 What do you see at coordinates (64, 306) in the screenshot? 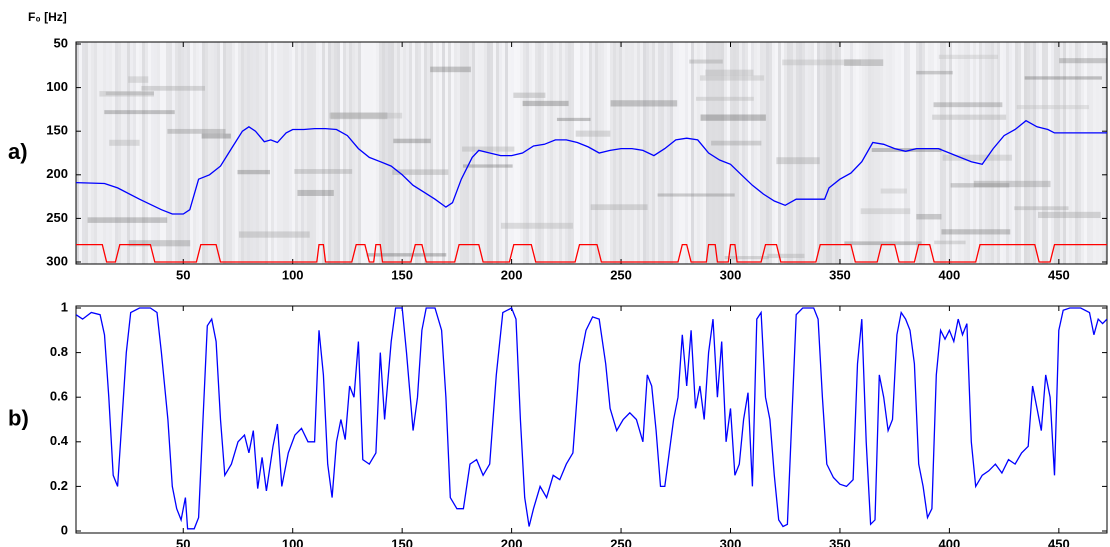
I see `y-tick-label: 1` at bounding box center [64, 306].